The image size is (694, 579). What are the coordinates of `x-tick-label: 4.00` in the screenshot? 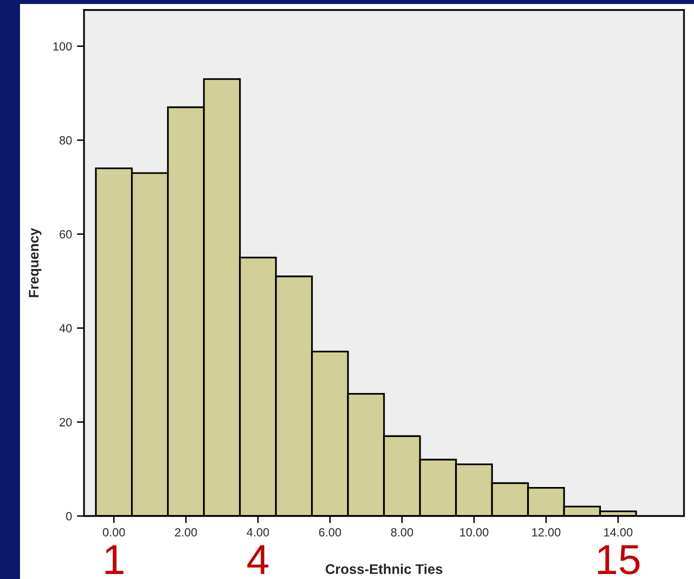 It's located at (257, 532).